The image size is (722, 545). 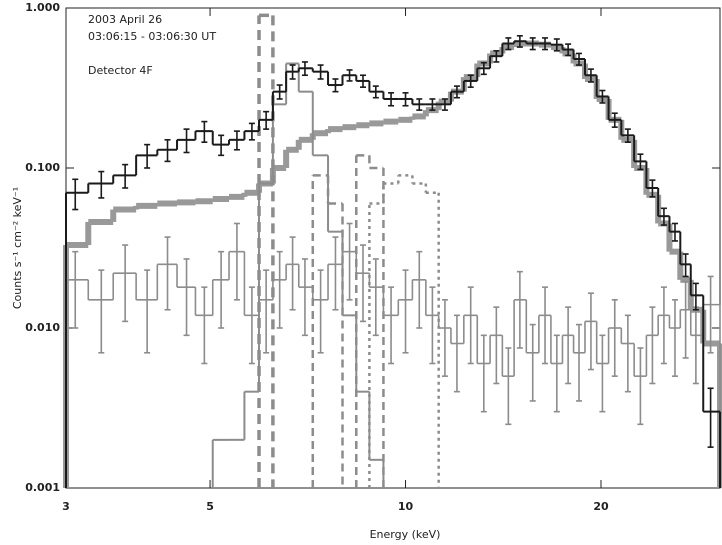 What do you see at coordinates (120, 70) in the screenshot?
I see `annotation: Detector 4F` at bounding box center [120, 70].